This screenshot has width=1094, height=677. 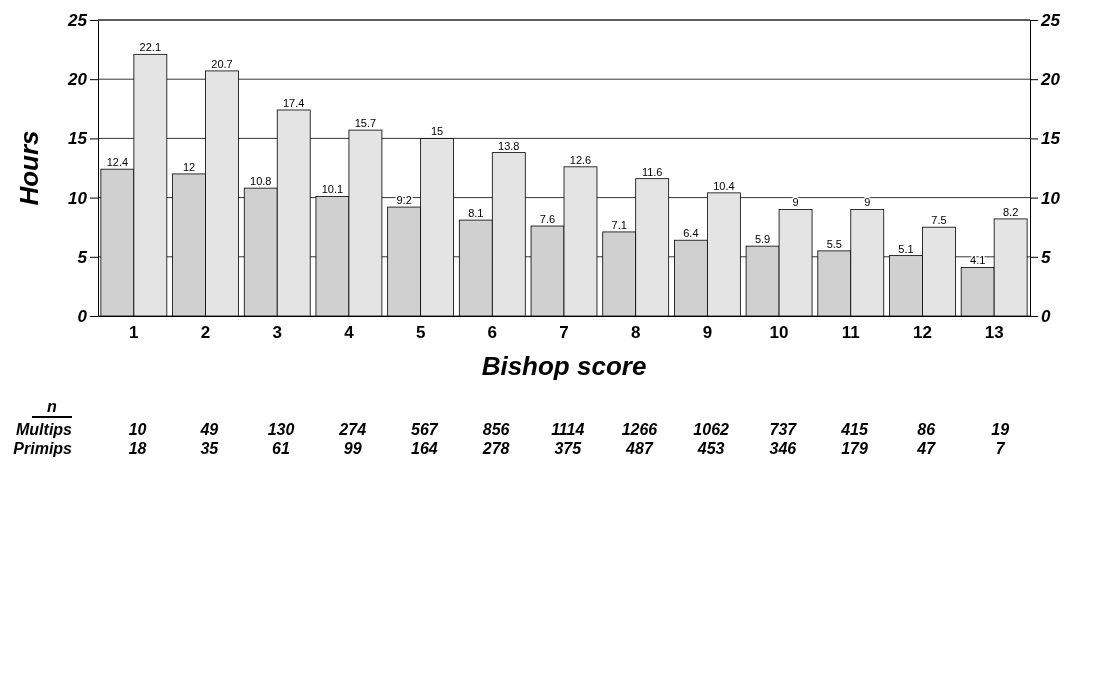 I want to click on data-label: 7.1, so click(x=619, y=224).